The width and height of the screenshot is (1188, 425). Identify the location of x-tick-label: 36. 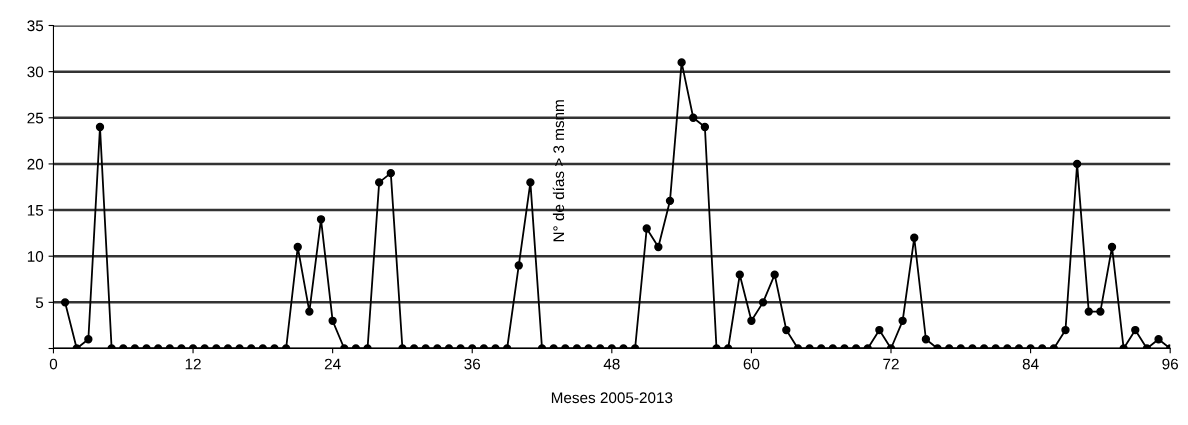
(472, 364).